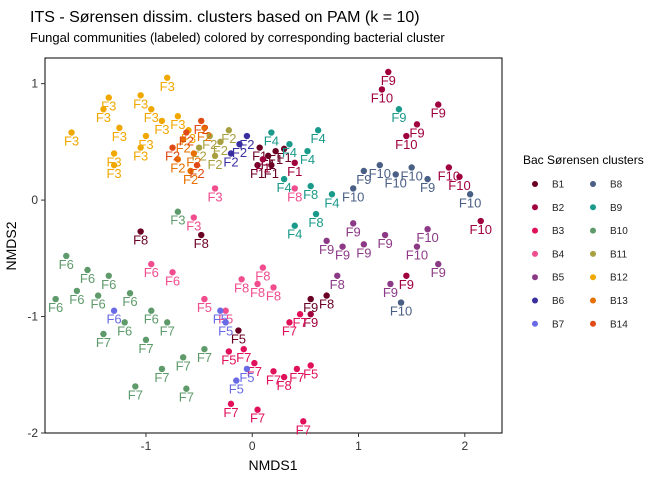 The image size is (672, 480). I want to click on legend-label: B2, so click(558, 208).